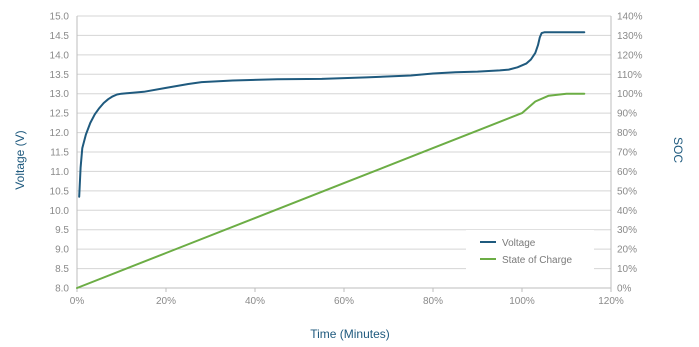 This screenshot has width=699, height=347. Describe the element at coordinates (60, 17) in the screenshot. I see `y-left-tick-label: 15.0` at that location.